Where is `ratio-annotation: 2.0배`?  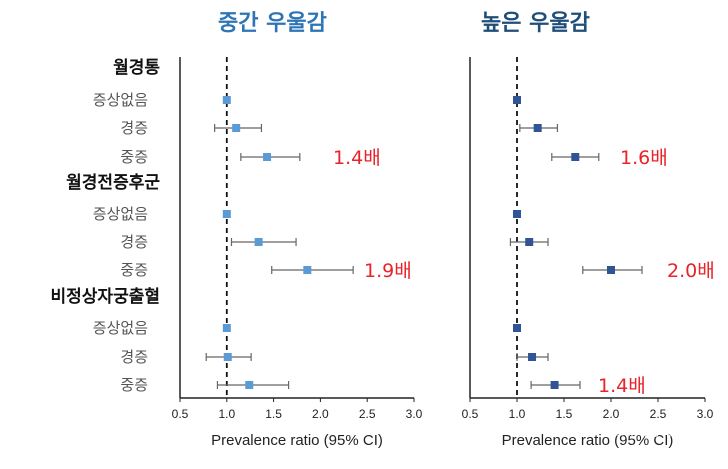 ratio-annotation: 2.0배 is located at coordinates (691, 271).